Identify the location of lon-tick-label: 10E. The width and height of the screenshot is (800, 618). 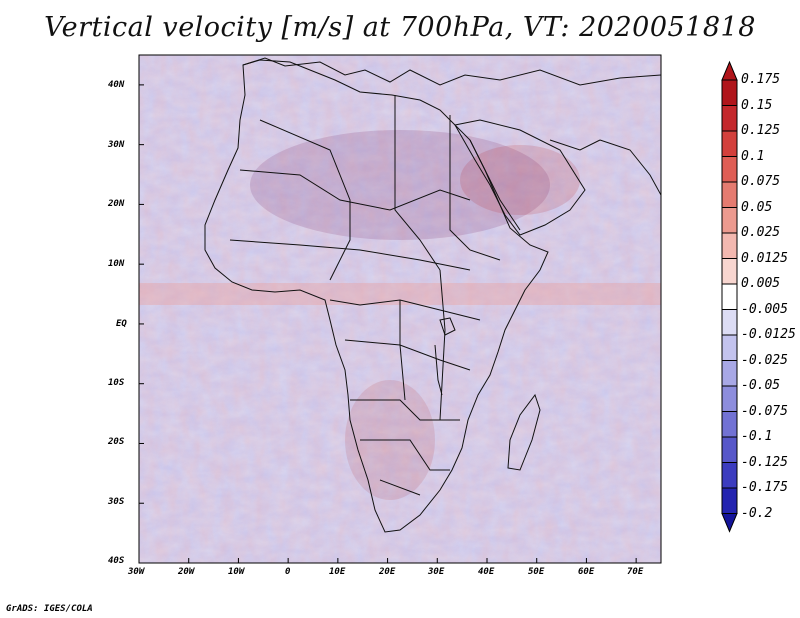
(337, 572).